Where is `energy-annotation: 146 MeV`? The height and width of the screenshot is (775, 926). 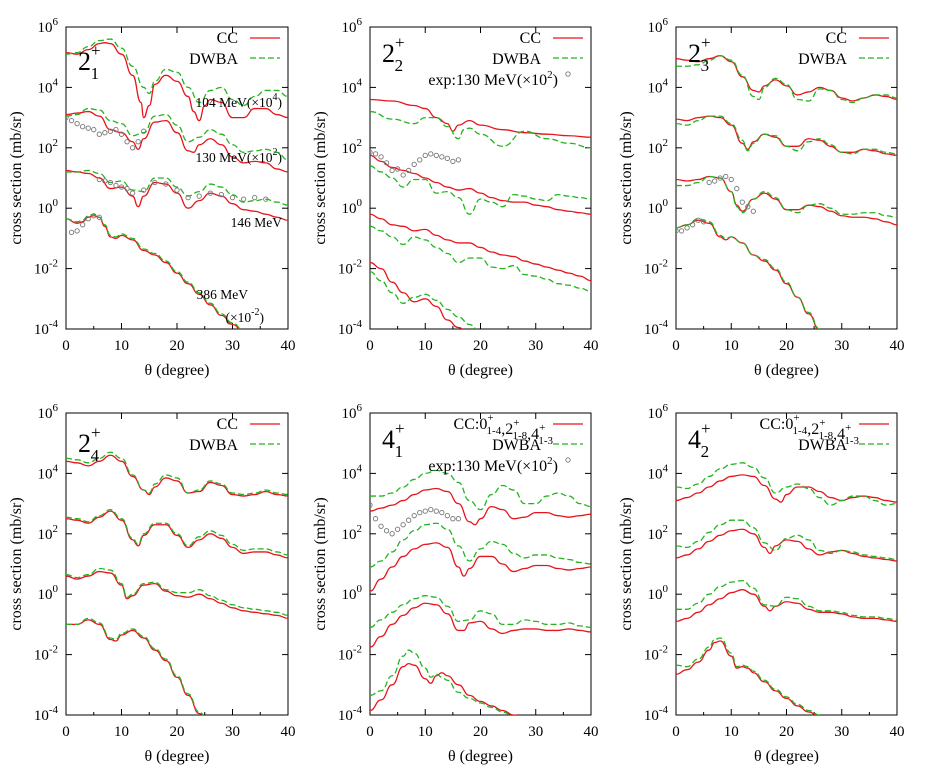
energy-annotation: 146 MeV is located at coordinates (257, 222).